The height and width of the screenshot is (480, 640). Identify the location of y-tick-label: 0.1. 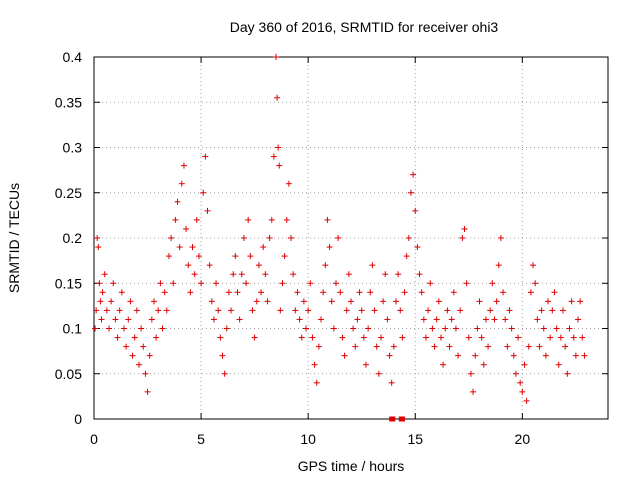
(73, 329).